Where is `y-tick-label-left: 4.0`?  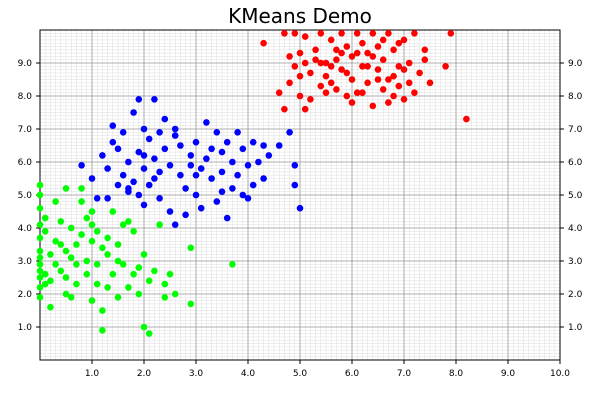 y-tick-label-left: 4.0 is located at coordinates (25, 229).